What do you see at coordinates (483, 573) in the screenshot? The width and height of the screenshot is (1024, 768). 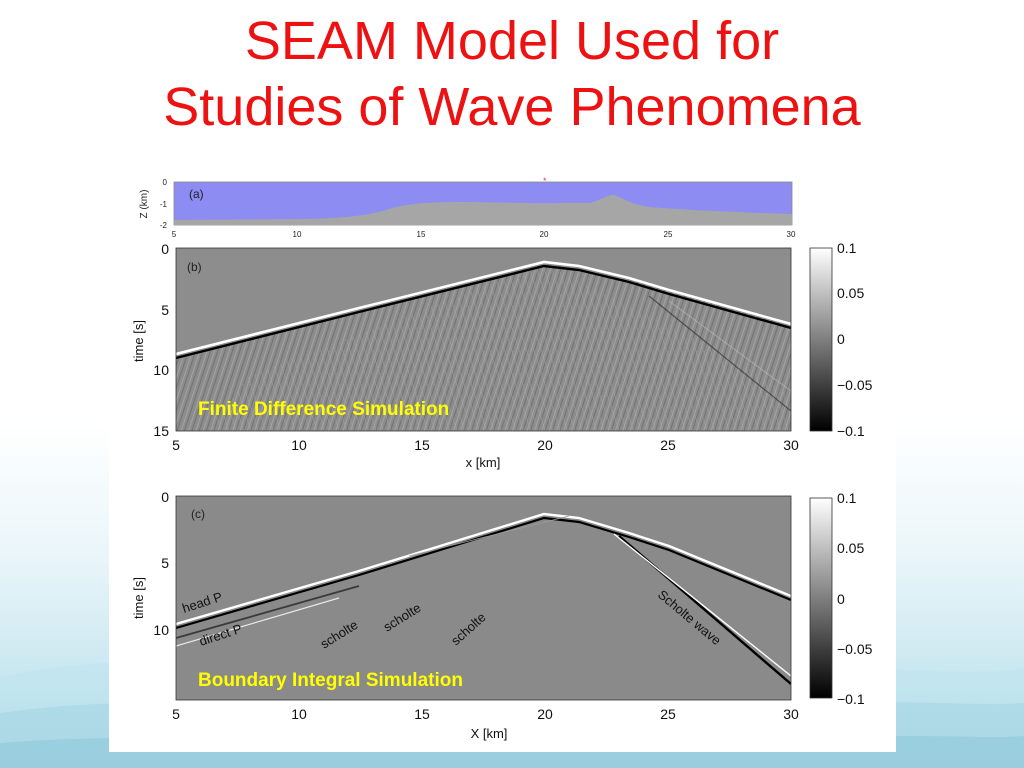 I see `panel-c-first-arrival-black` at bounding box center [483, 573].